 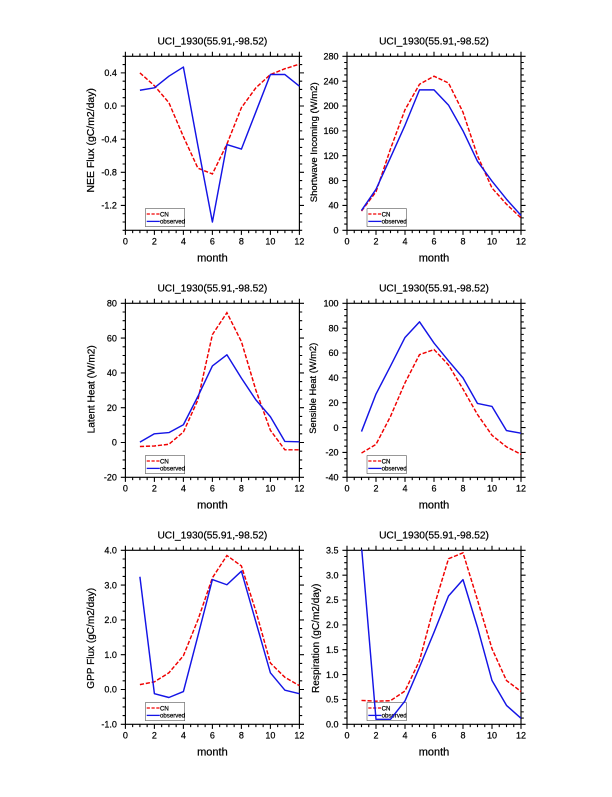 What do you see at coordinates (332, 600) in the screenshot?
I see `svg-text: 2.5` at bounding box center [332, 600].